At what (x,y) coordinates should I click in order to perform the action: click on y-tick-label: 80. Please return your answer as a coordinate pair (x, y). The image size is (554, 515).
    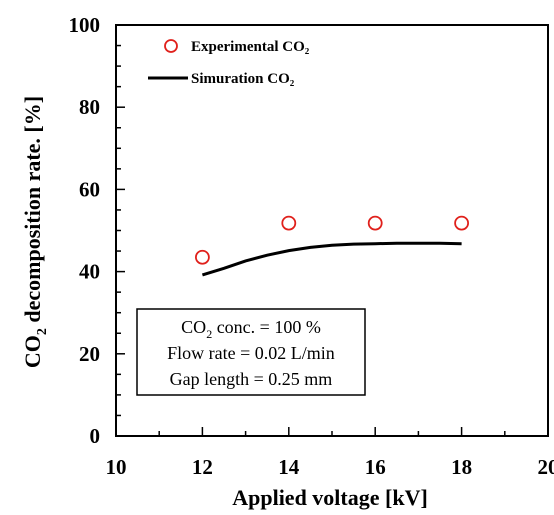
    Looking at the image, I should click on (89, 107).